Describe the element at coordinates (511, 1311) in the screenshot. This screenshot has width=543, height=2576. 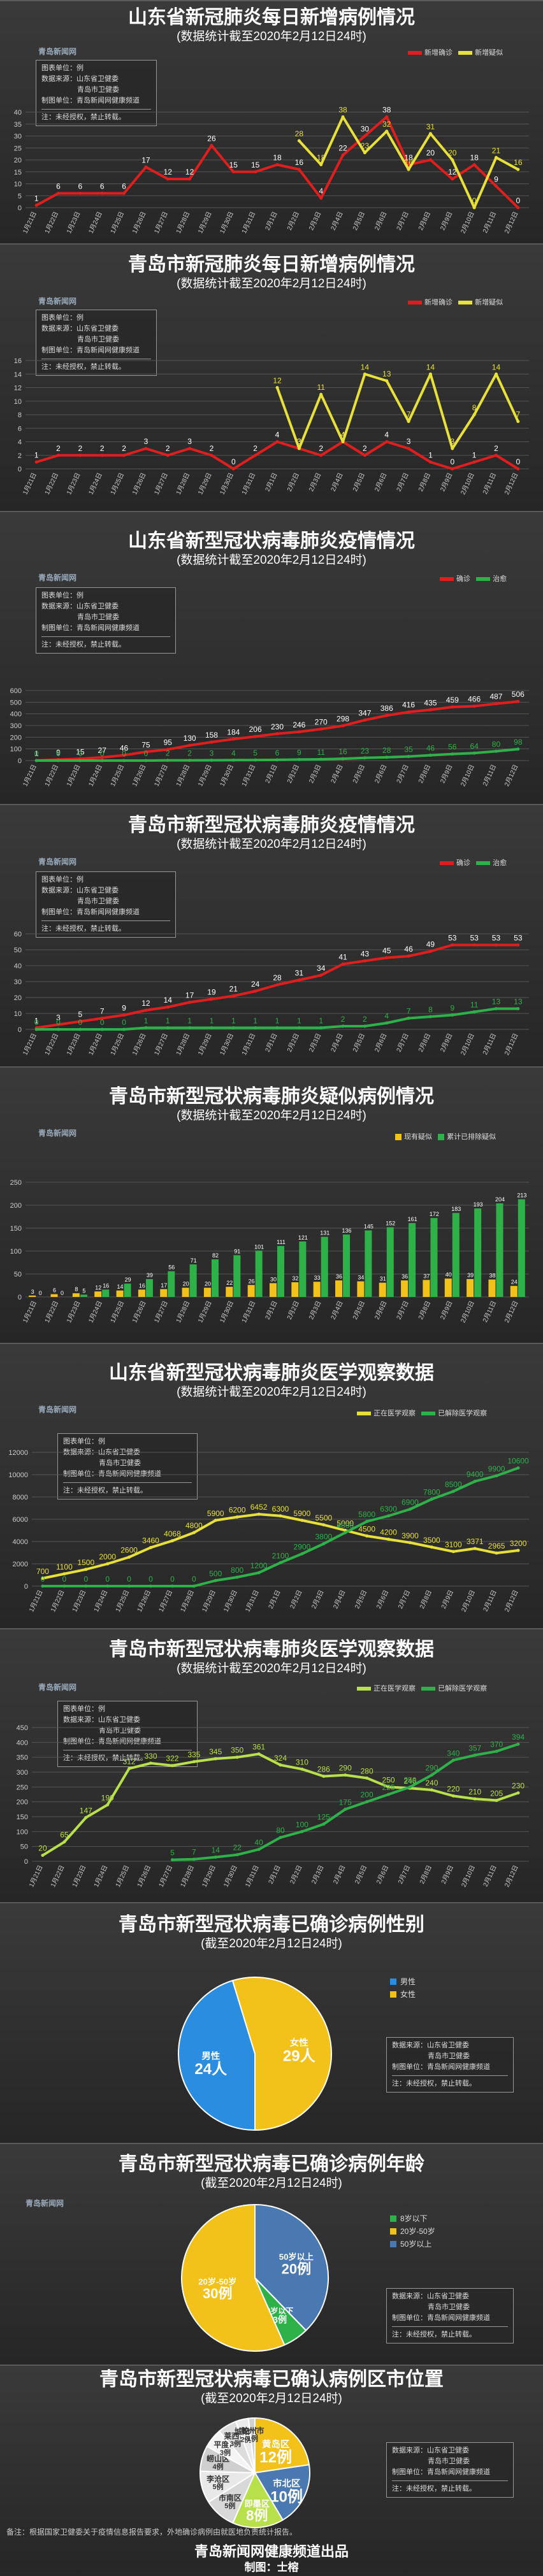
I see `x-tick-label: 2月12日` at that location.